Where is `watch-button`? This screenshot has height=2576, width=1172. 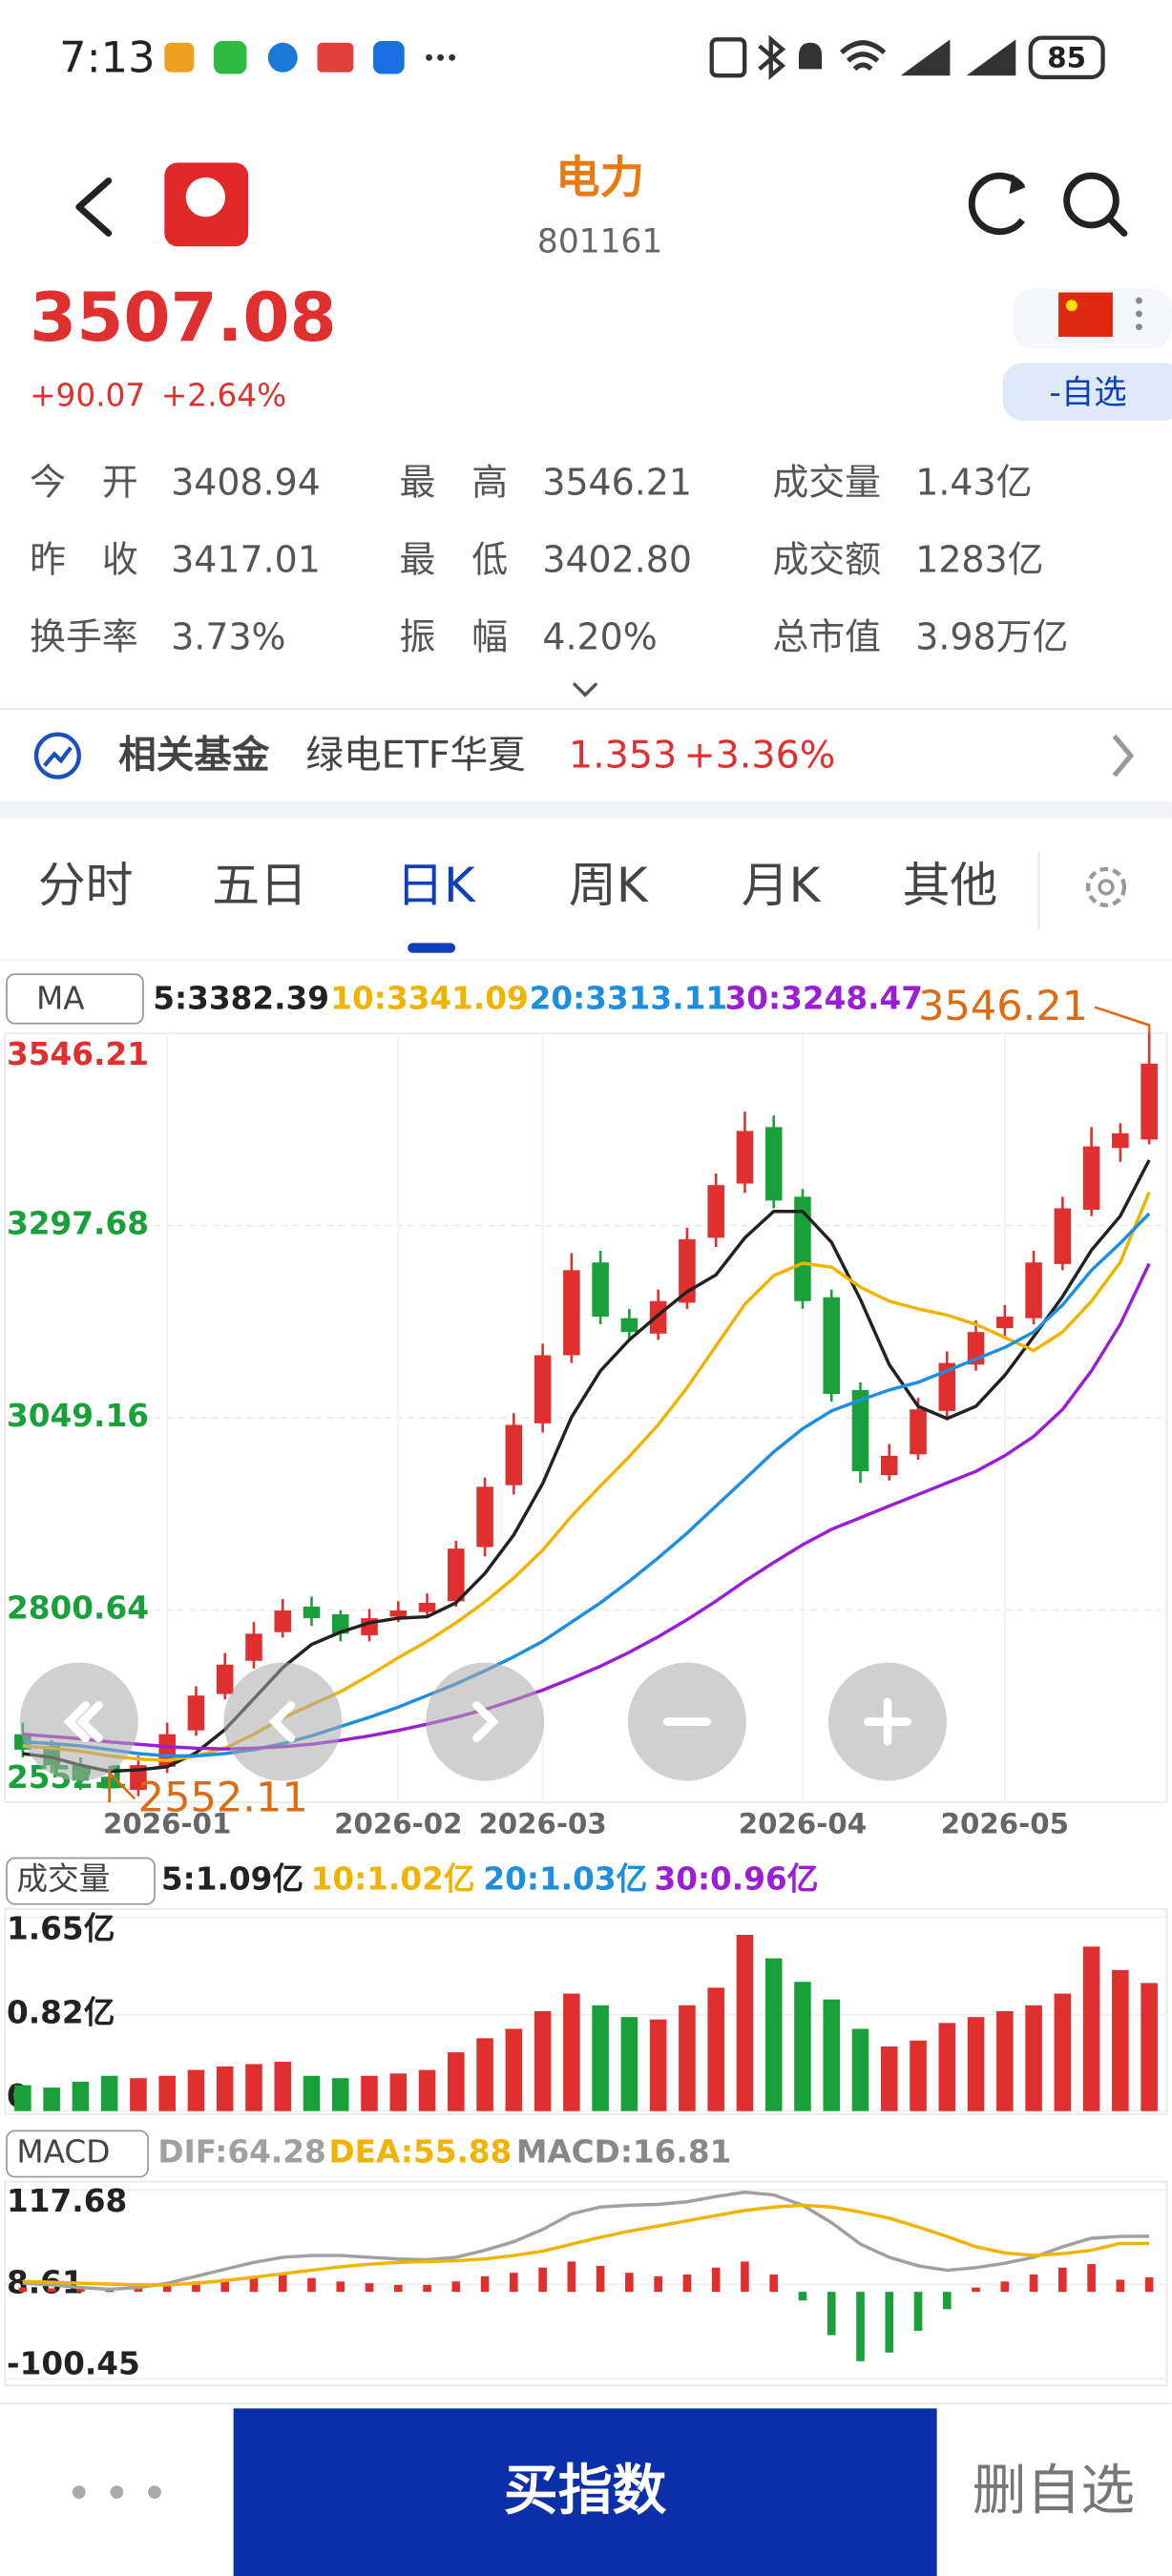
watch-button is located at coordinates (1087, 392).